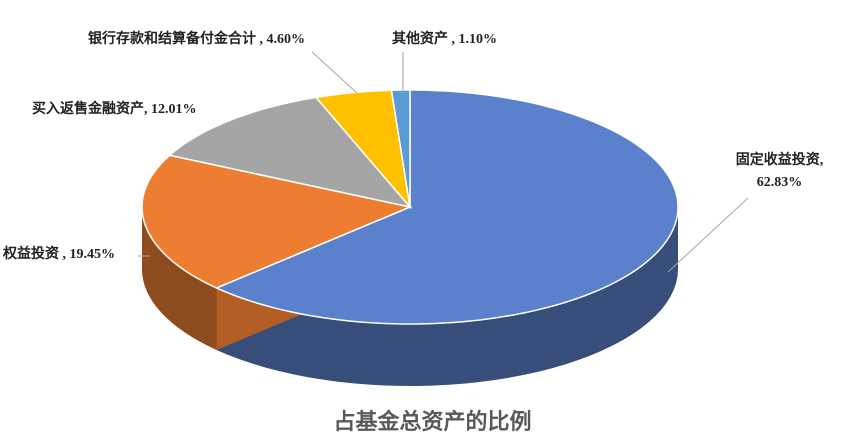 The height and width of the screenshot is (447, 865). Describe the element at coordinates (779, 171) in the screenshot. I see `data-label: 固定收益投资, 62.83%` at that location.